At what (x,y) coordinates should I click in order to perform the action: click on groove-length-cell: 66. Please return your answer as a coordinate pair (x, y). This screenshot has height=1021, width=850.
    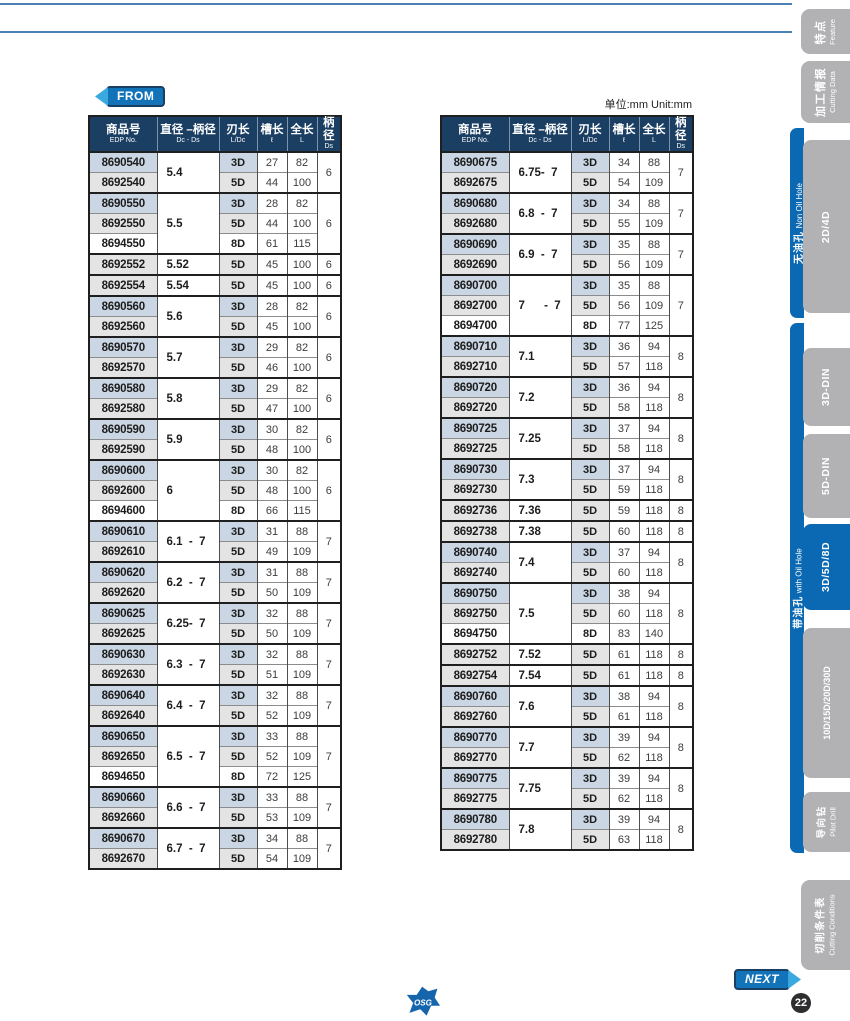
    Looking at the image, I should click on (271, 510).